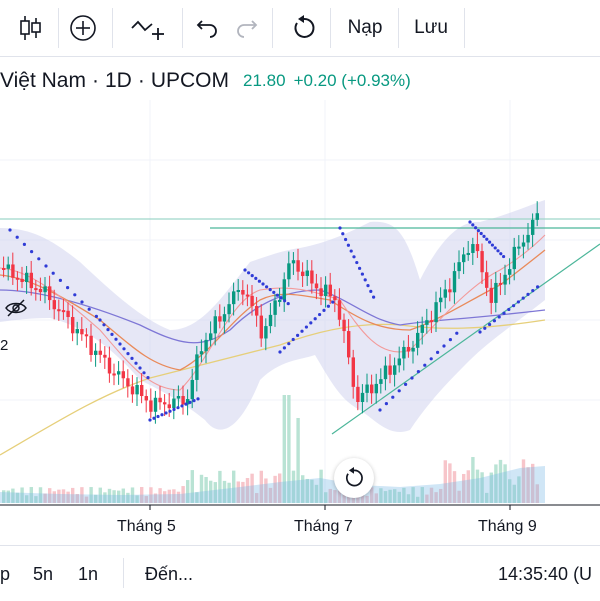  I want to click on indicators-icon, so click(148, 28).